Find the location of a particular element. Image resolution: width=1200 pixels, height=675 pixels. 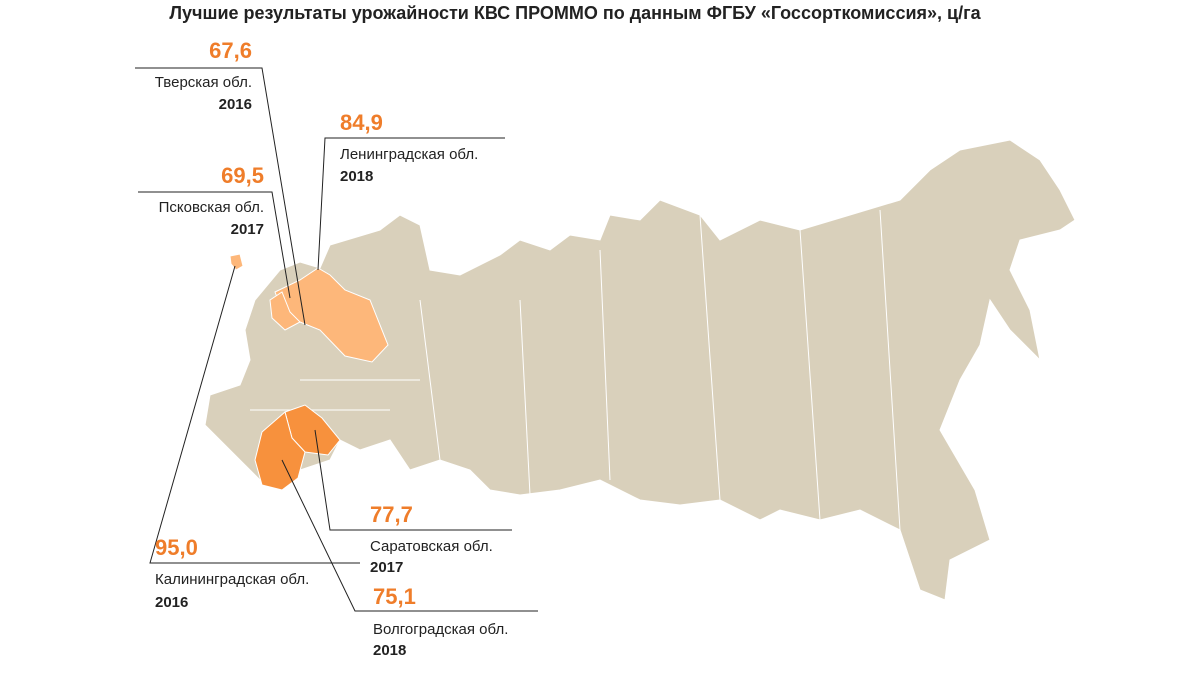

callout-value: 77,7 is located at coordinates (391, 514).